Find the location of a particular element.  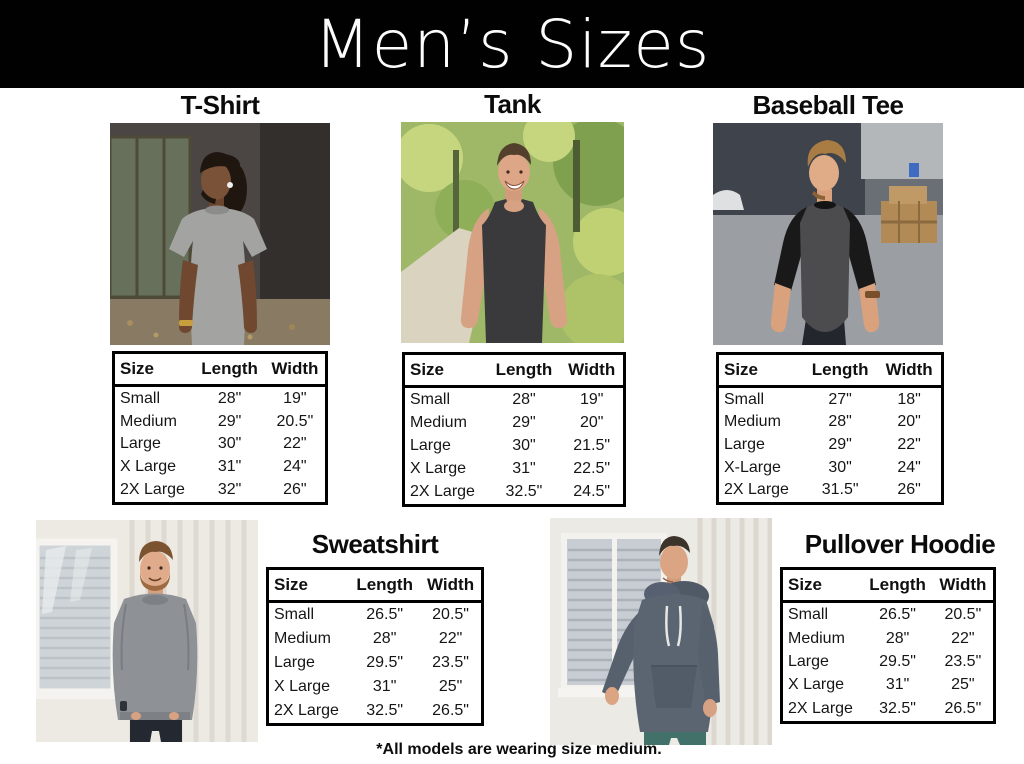

width-cell: 19" is located at coordinates (591, 399).